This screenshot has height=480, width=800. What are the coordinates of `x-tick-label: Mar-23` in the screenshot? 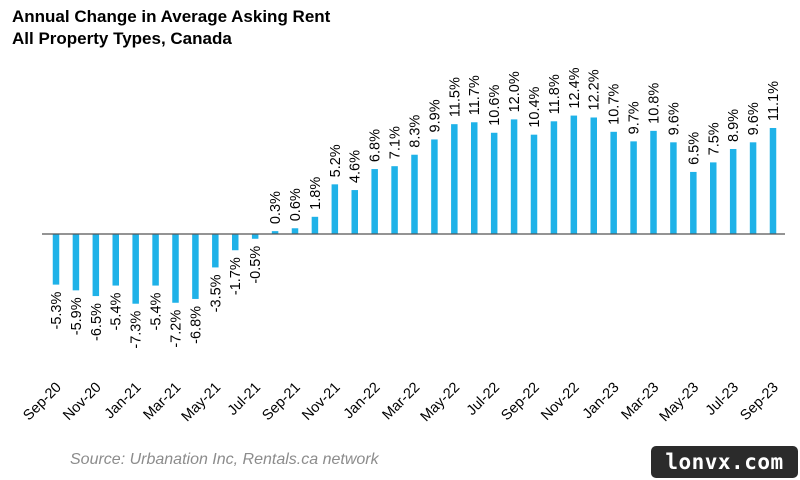 It's located at (641, 402).